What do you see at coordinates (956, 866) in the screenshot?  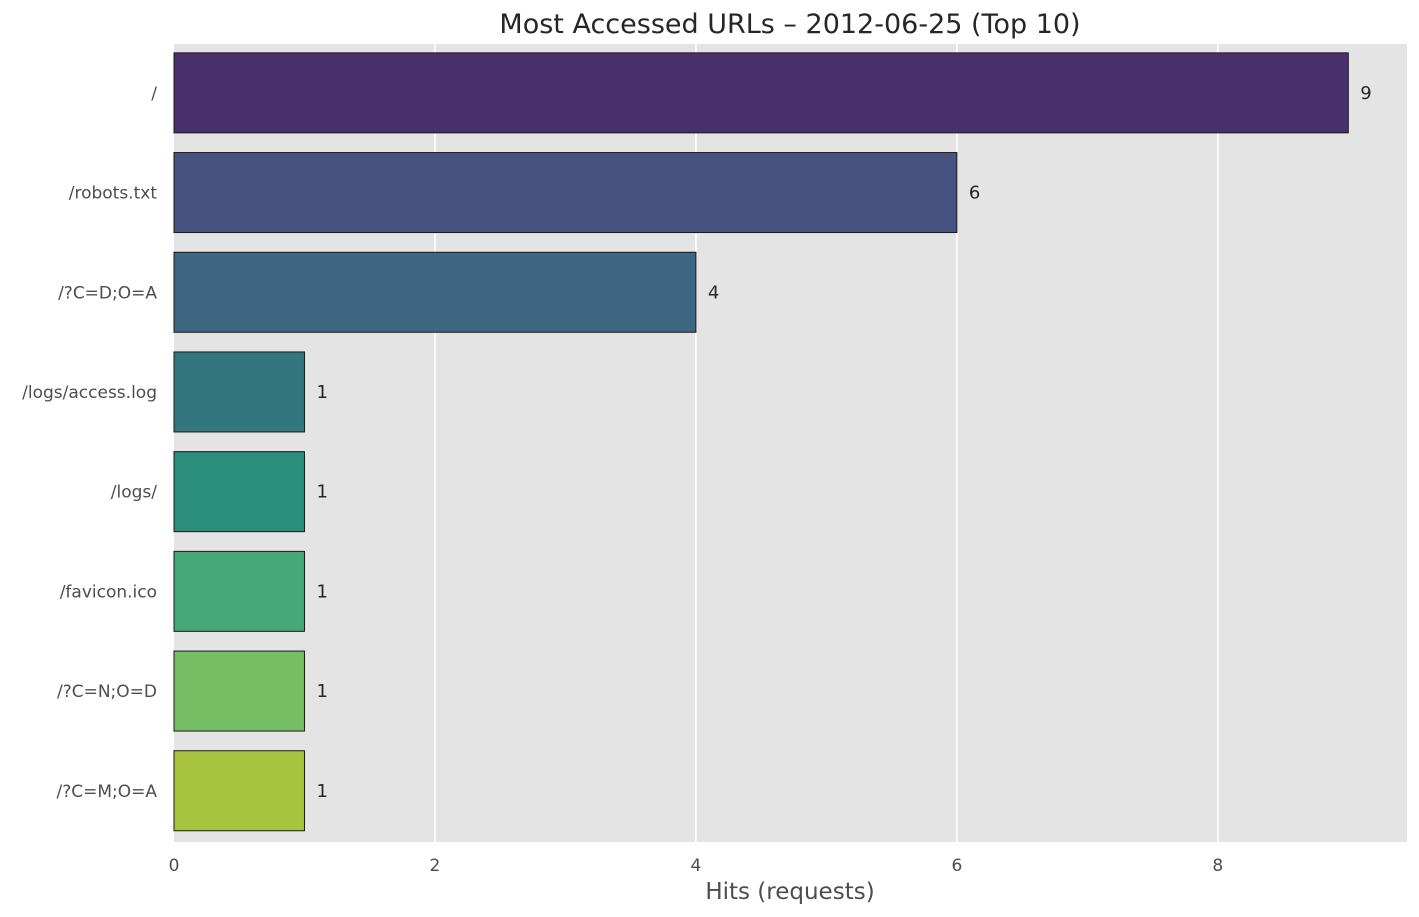 I see `x-tick-label: 6` at bounding box center [956, 866].